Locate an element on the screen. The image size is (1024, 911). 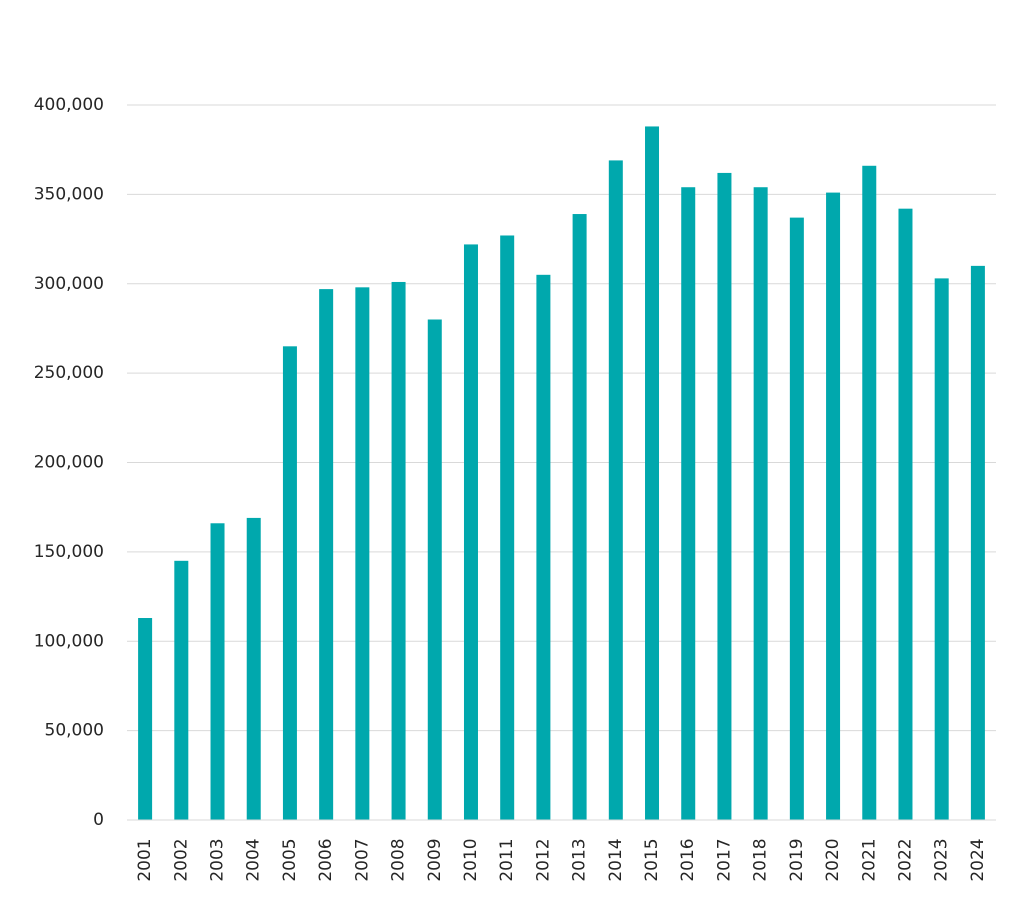
x-tick-label: 2004 is located at coordinates (254, 859).